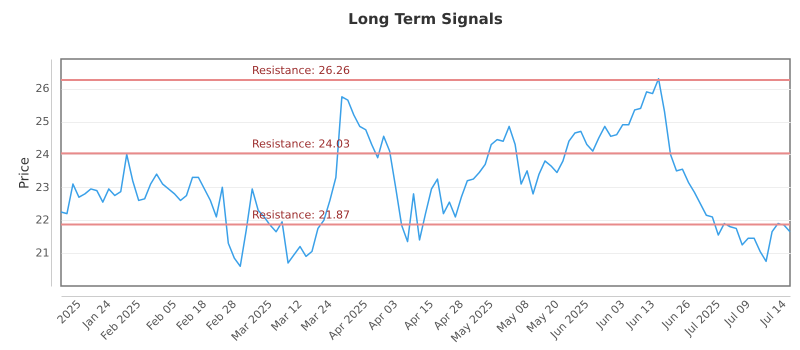 The height and width of the screenshot is (350, 800). Describe the element at coordinates (773, 314) in the screenshot. I see `x-tick-label: Jul 14` at that location.